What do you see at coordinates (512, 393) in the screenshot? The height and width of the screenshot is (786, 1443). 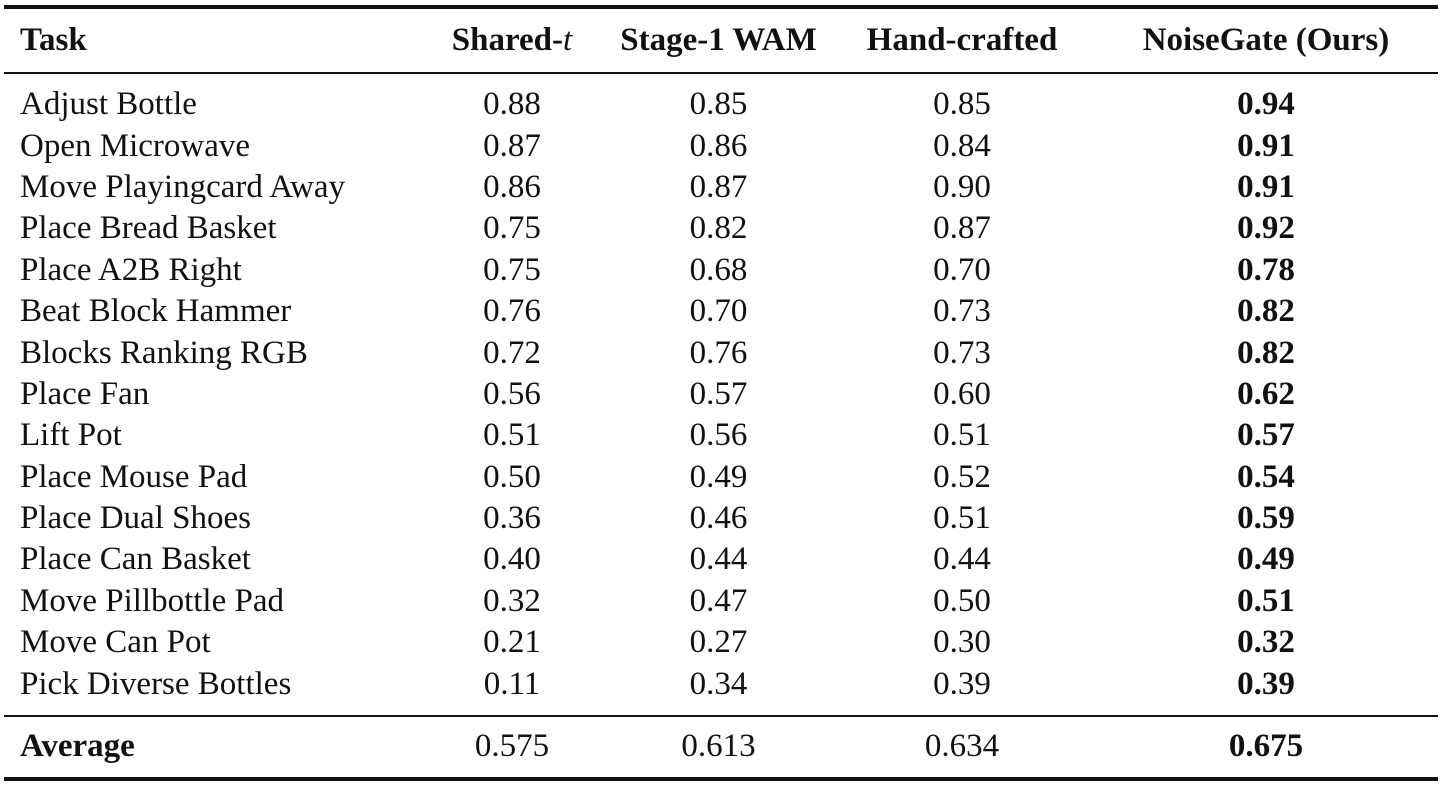 I see `cell-shared-t: 0.56` at bounding box center [512, 393].